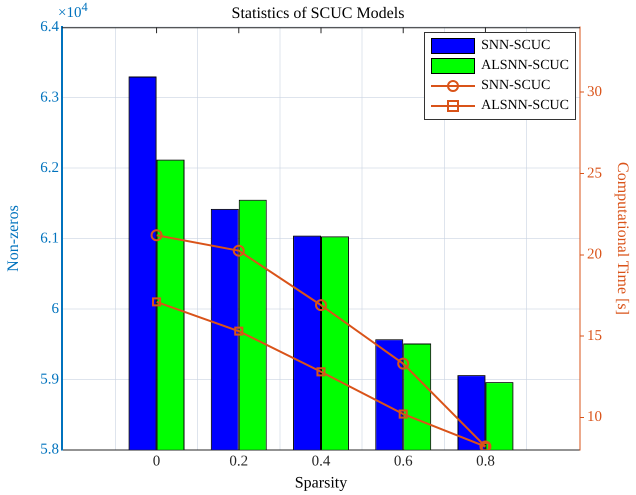  What do you see at coordinates (321, 462) in the screenshot?
I see `x-tick-label: 0.4` at bounding box center [321, 462].